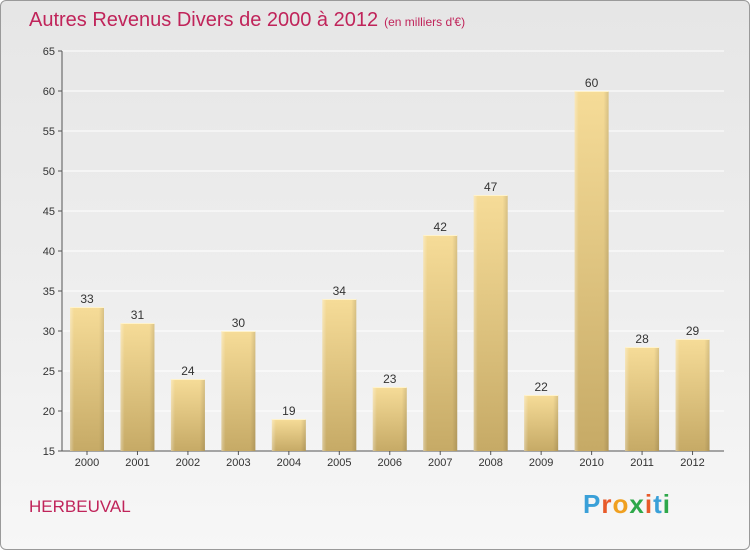 The width and height of the screenshot is (750, 550). I want to click on x-tick-label: 2007, so click(440, 463).